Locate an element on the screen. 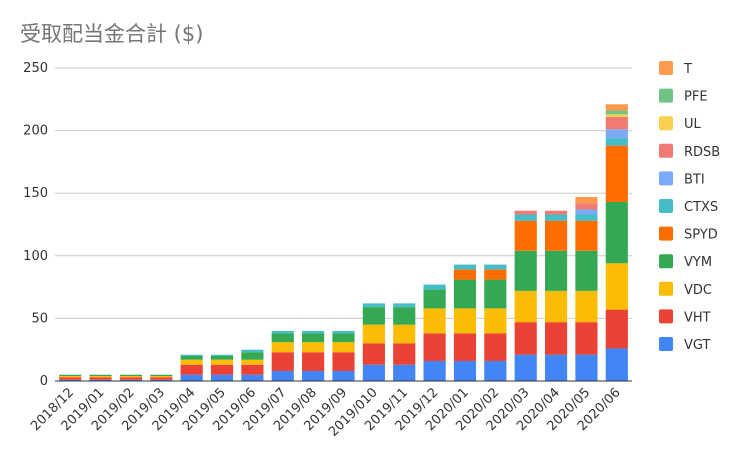 The height and width of the screenshot is (459, 747). bar-segment-pfe is located at coordinates (616, 112).